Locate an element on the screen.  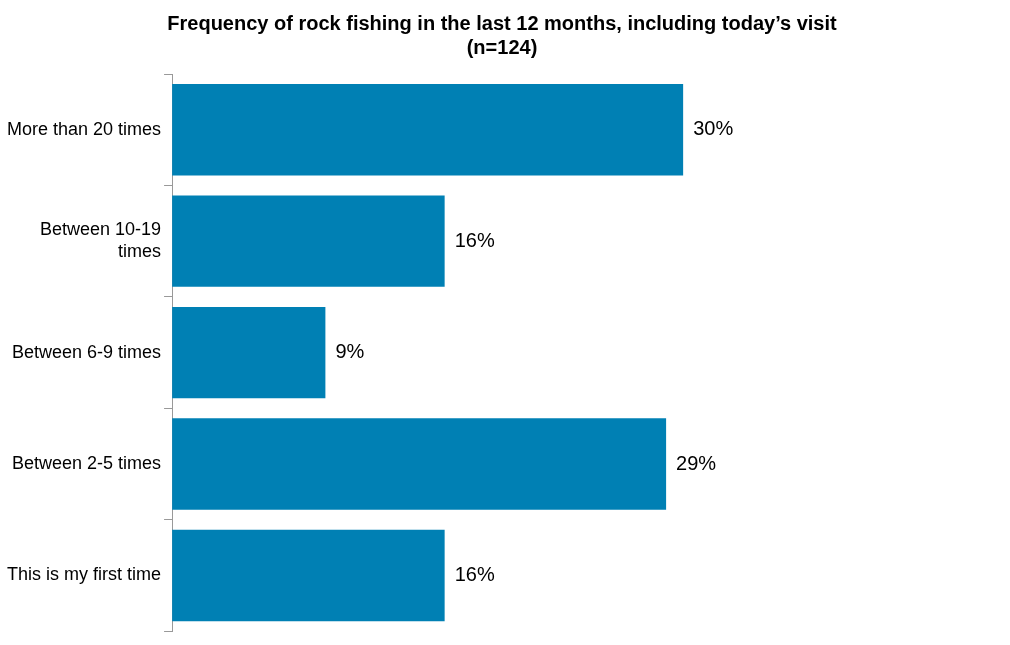
y-tick-label: Between 6-9 times is located at coordinates (86, 351).